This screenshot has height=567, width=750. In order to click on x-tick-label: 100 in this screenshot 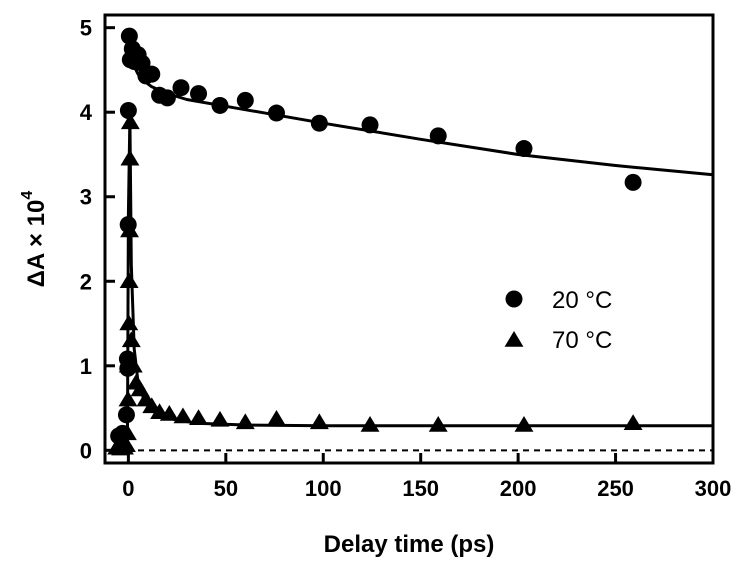, I will do `click(323, 488)`.